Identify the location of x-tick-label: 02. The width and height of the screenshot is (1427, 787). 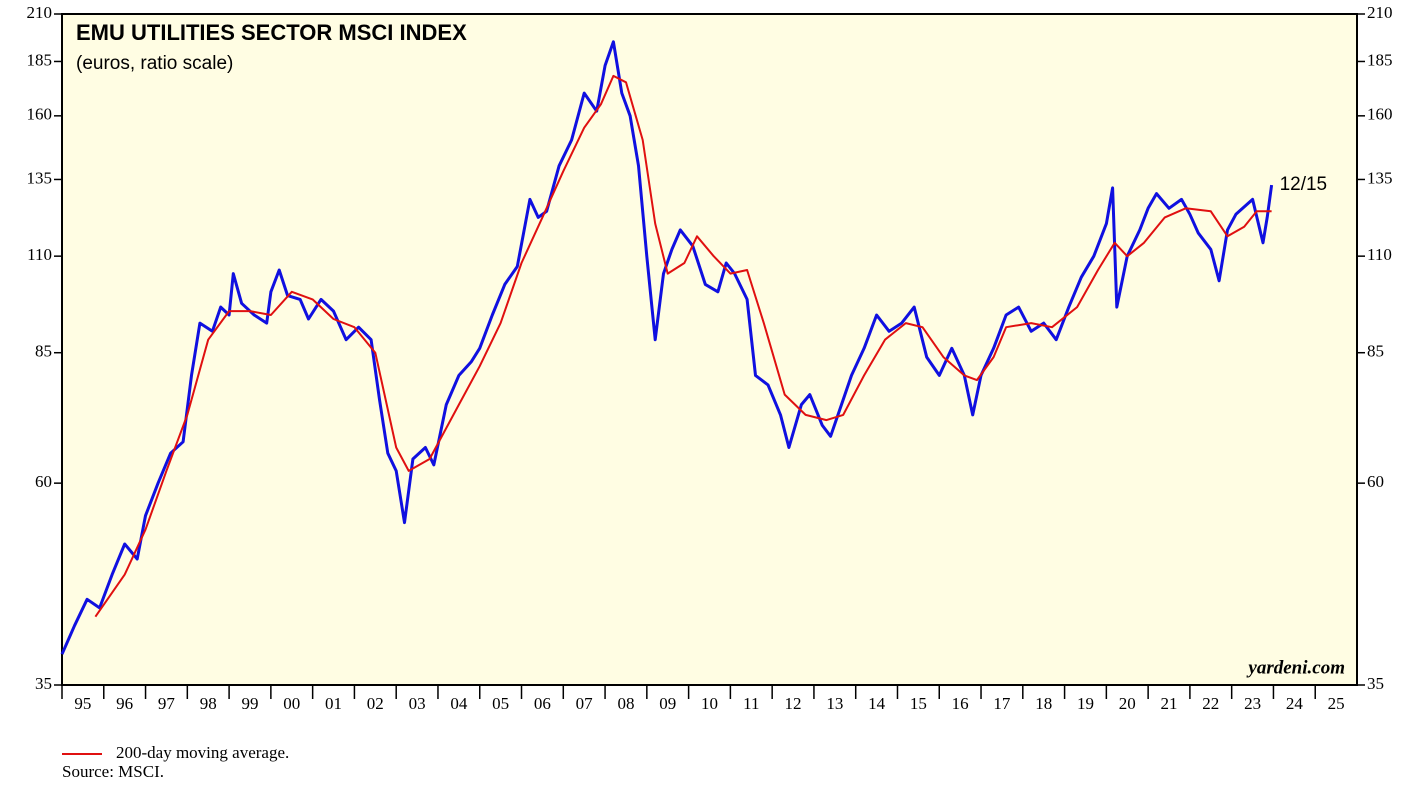
(375, 703).